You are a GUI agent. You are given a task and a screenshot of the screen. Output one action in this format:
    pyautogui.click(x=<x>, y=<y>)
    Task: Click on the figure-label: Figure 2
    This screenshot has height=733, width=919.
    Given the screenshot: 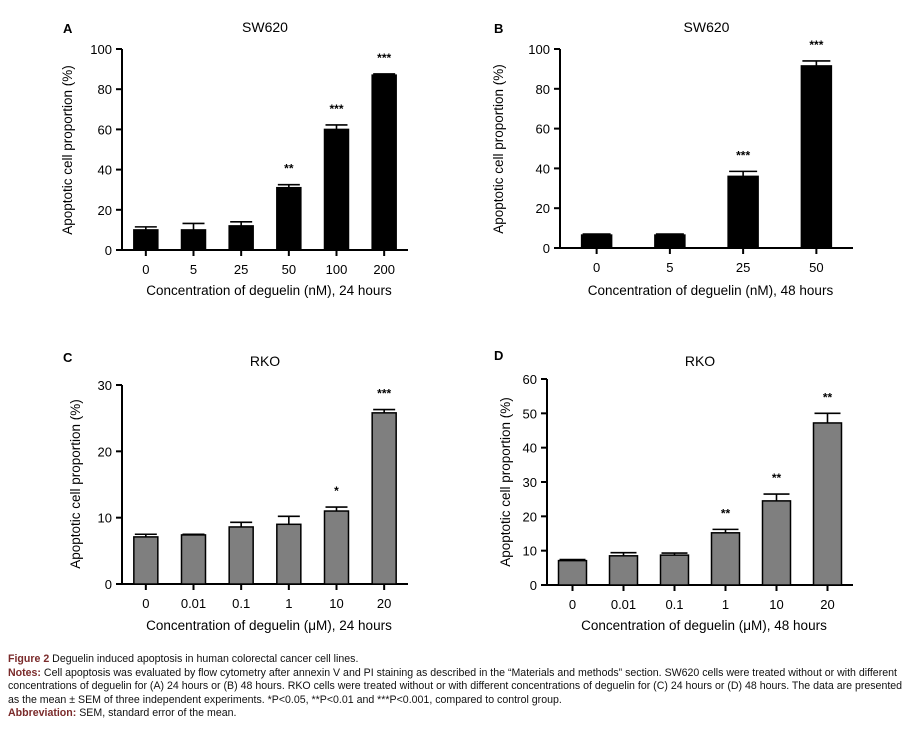 What is the action you would take?
    pyautogui.click(x=29, y=659)
    